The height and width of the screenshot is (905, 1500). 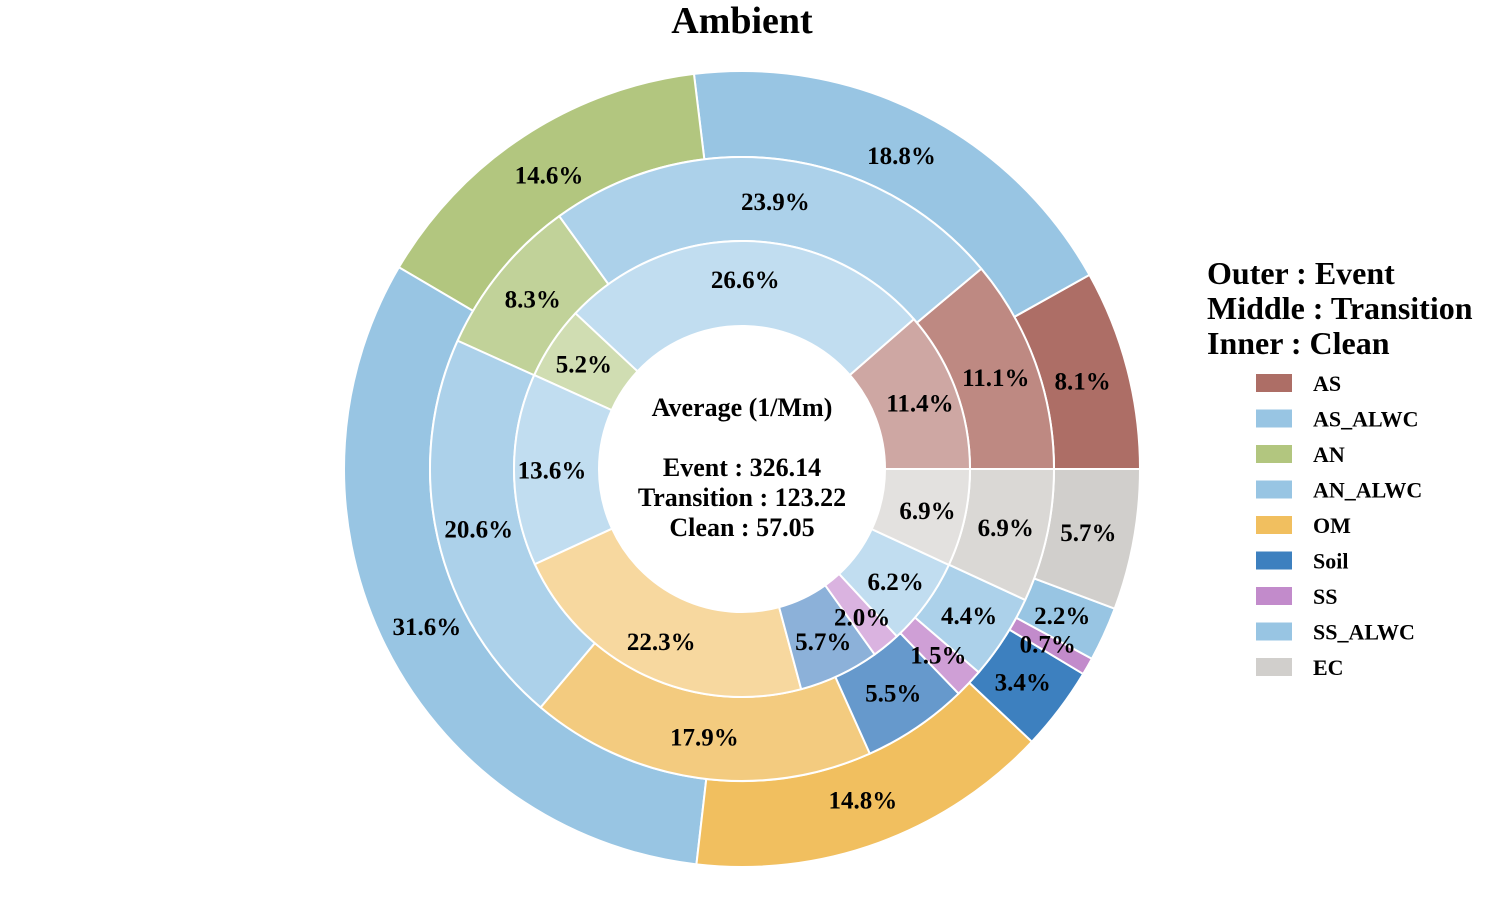 I want to click on outer-label-om: 14.8%, so click(x=863, y=801).